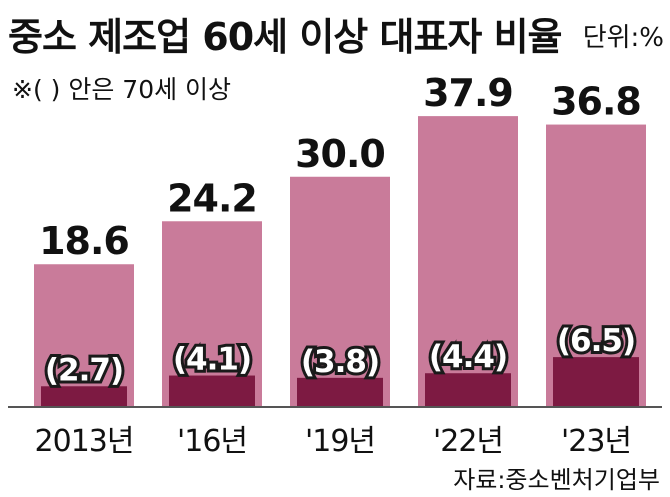 The width and height of the screenshot is (670, 497). I want to click on unit-label: 단위:%, so click(623, 38).